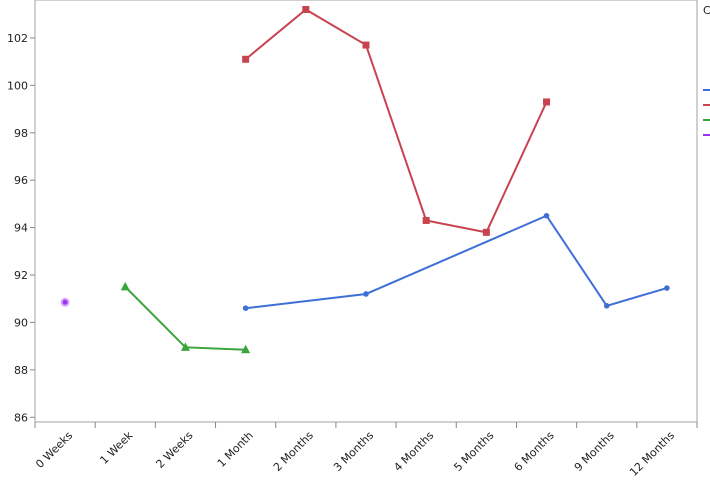 The width and height of the screenshot is (710, 485). What do you see at coordinates (54, 450) in the screenshot?
I see `x-tick-label: 0 Weeks` at bounding box center [54, 450].